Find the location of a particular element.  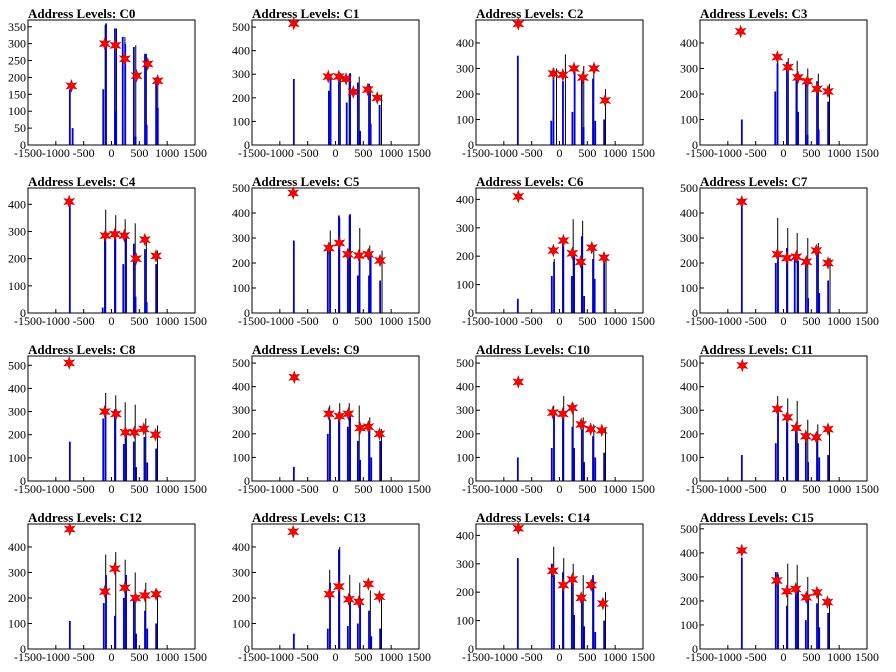

panel-title: Address Levels: C5 is located at coordinates (306, 181).